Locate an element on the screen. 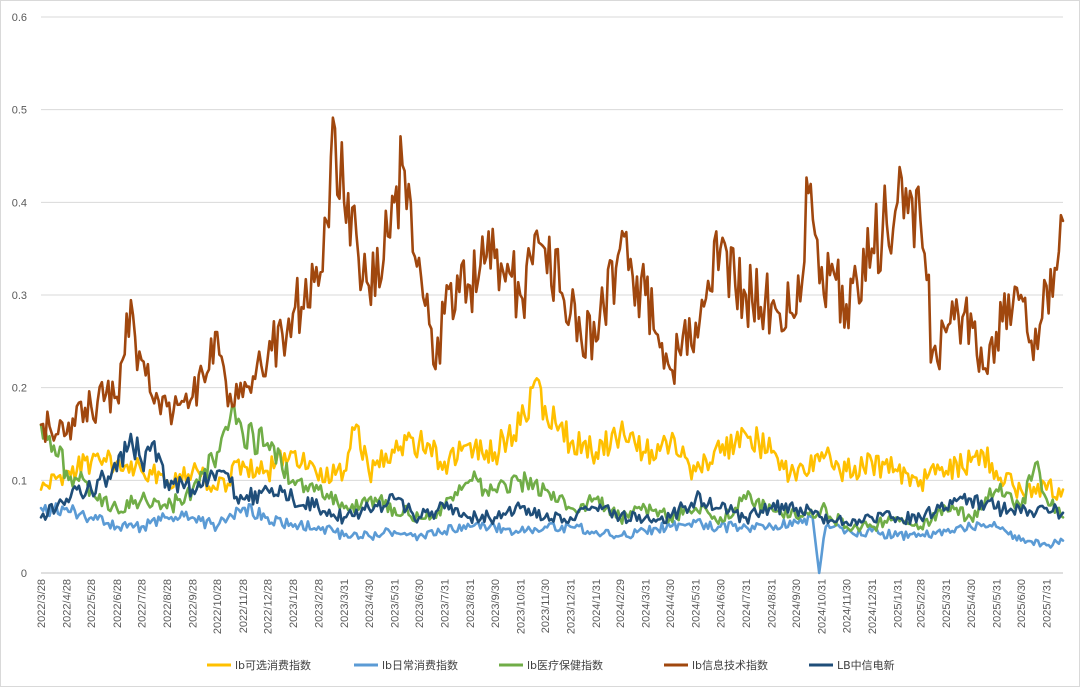 The width and height of the screenshot is (1080, 688). x-tick-label: 2024/11/30 is located at coordinates (847, 606).